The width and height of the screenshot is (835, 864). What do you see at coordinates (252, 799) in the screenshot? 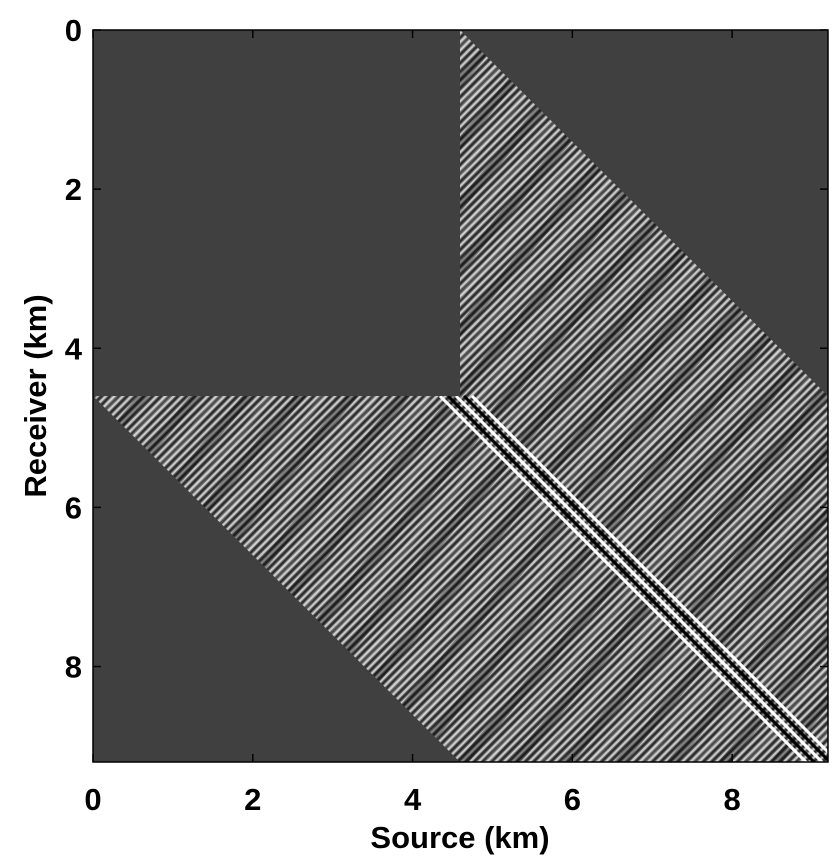
I see `x-tick-label: 2` at bounding box center [252, 799].